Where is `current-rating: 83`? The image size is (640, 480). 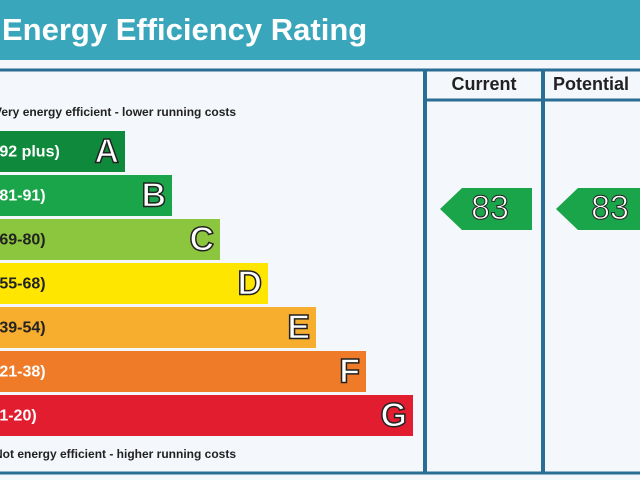 current-rating: 83 is located at coordinates (486, 209).